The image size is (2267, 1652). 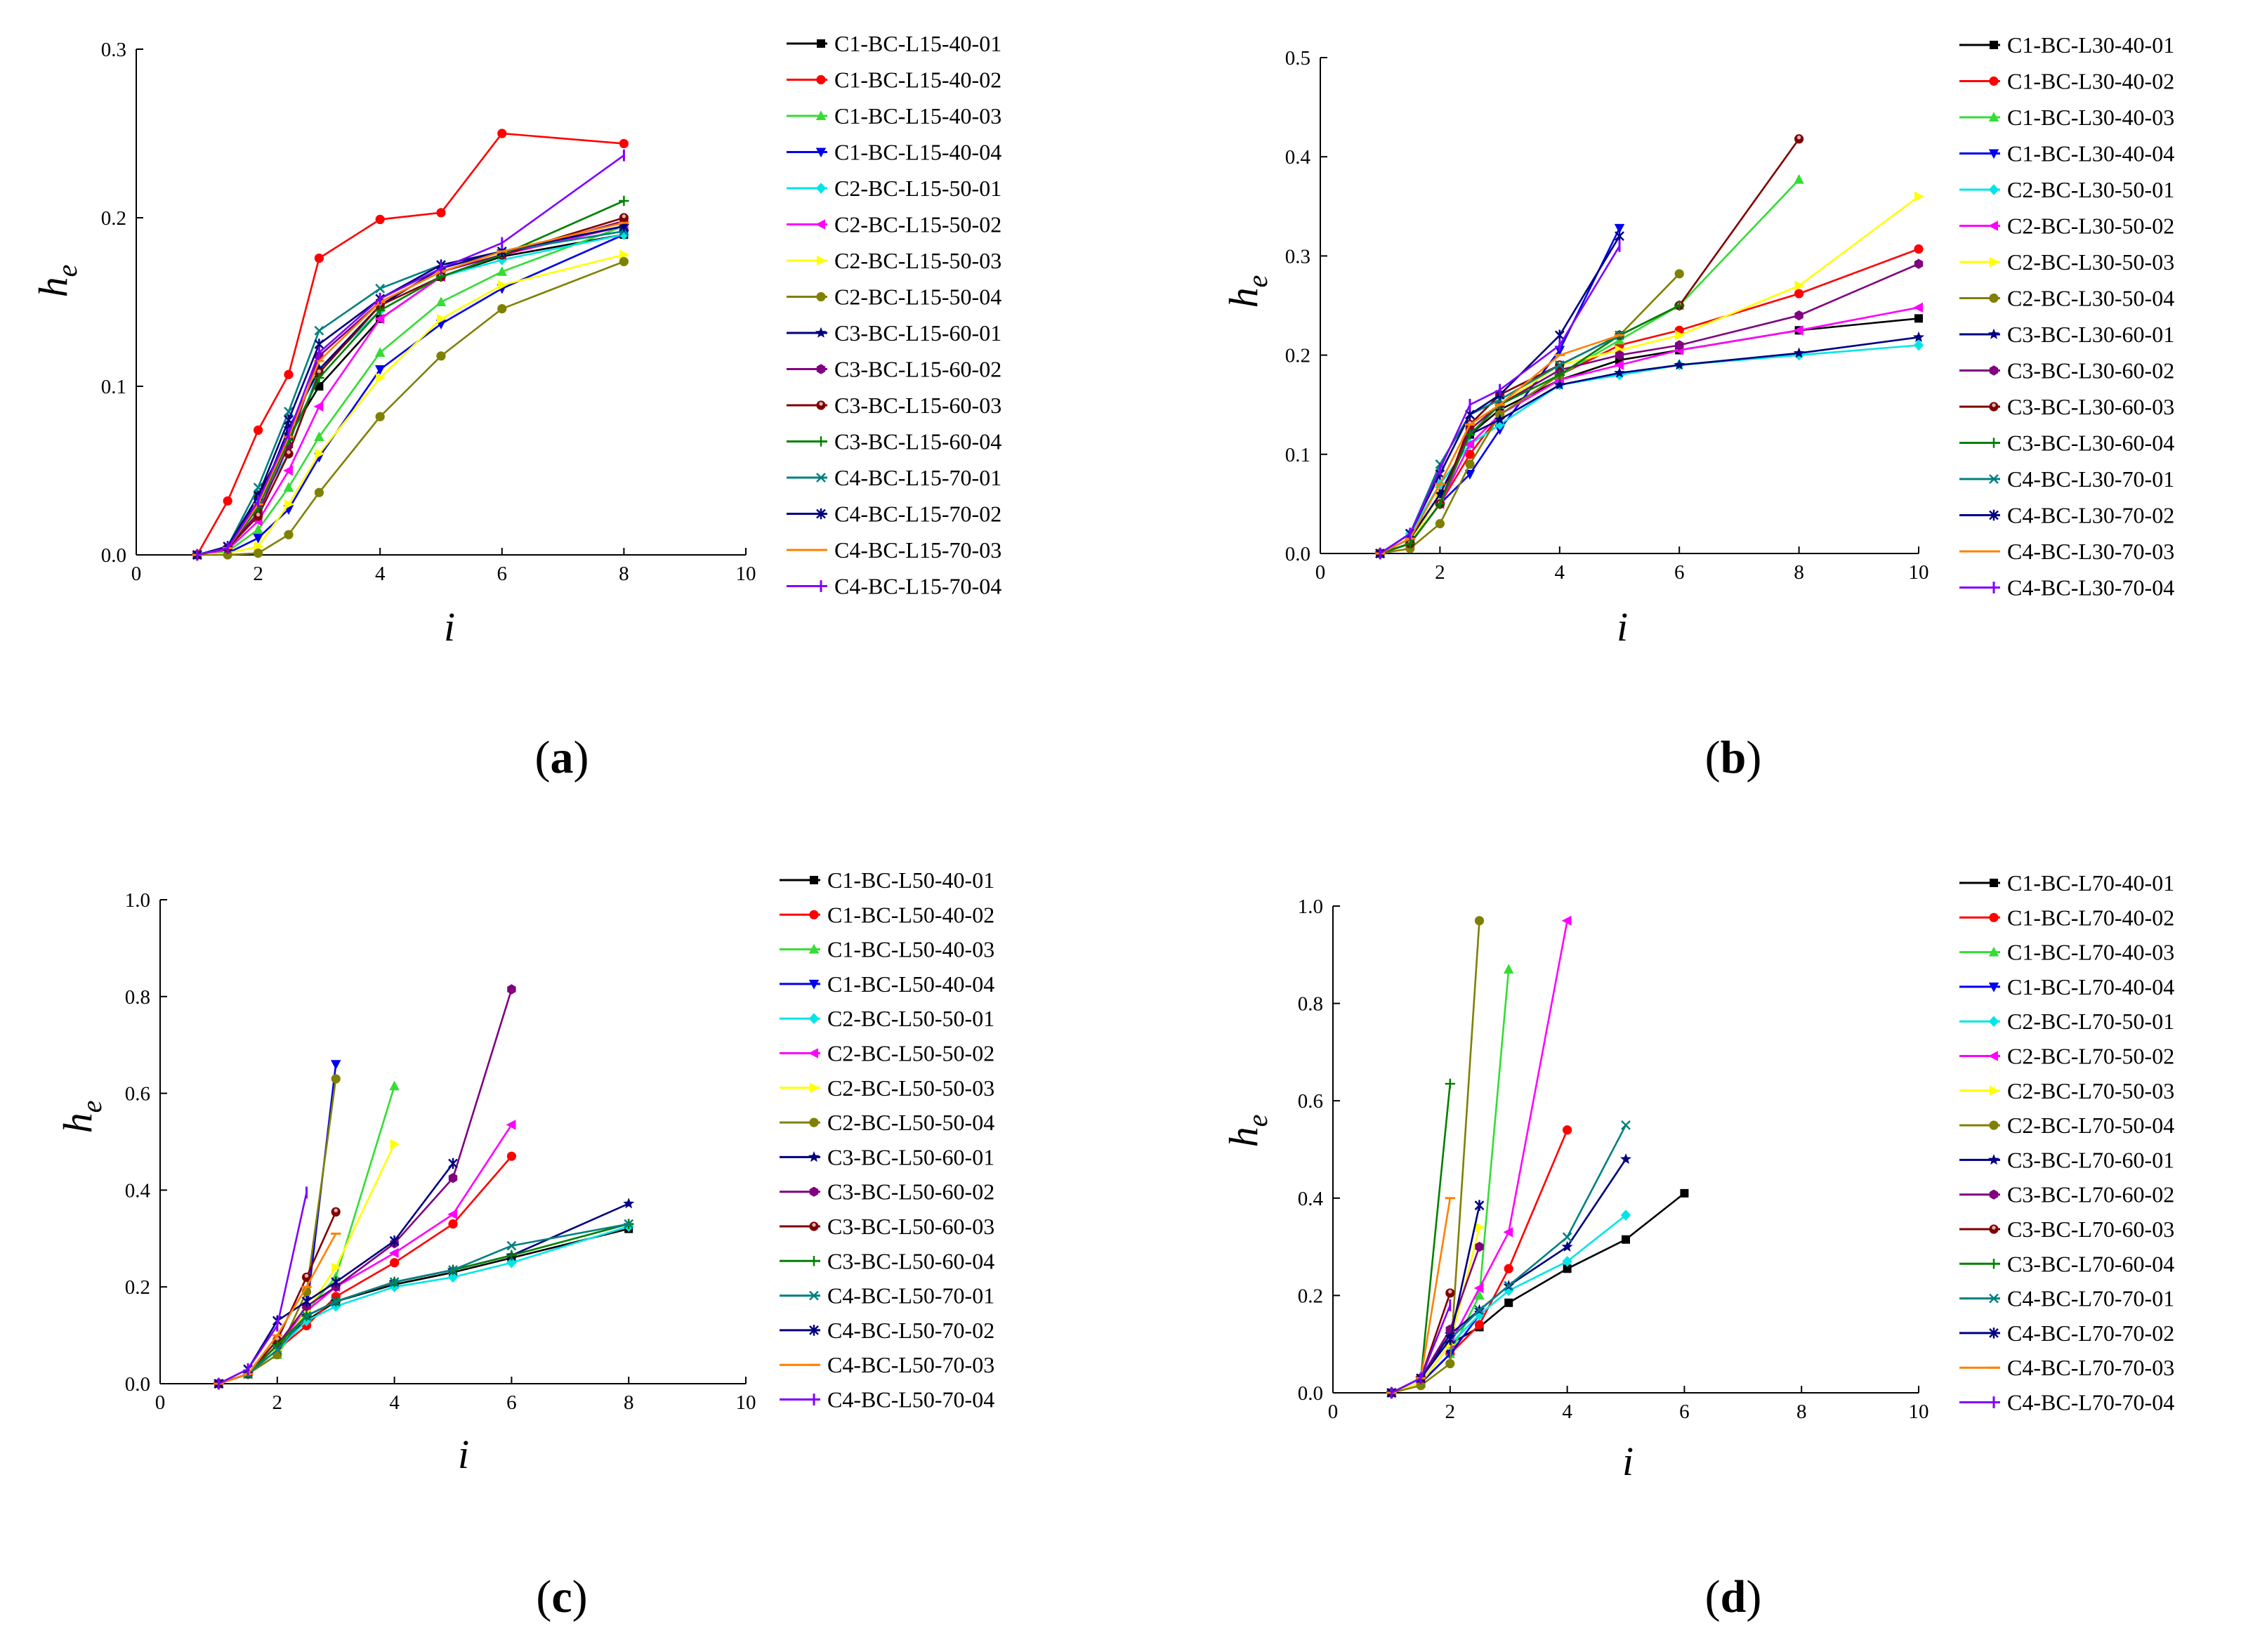 What do you see at coordinates (543, 1596) in the screenshot?
I see `caption-open-paren: (` at bounding box center [543, 1596].